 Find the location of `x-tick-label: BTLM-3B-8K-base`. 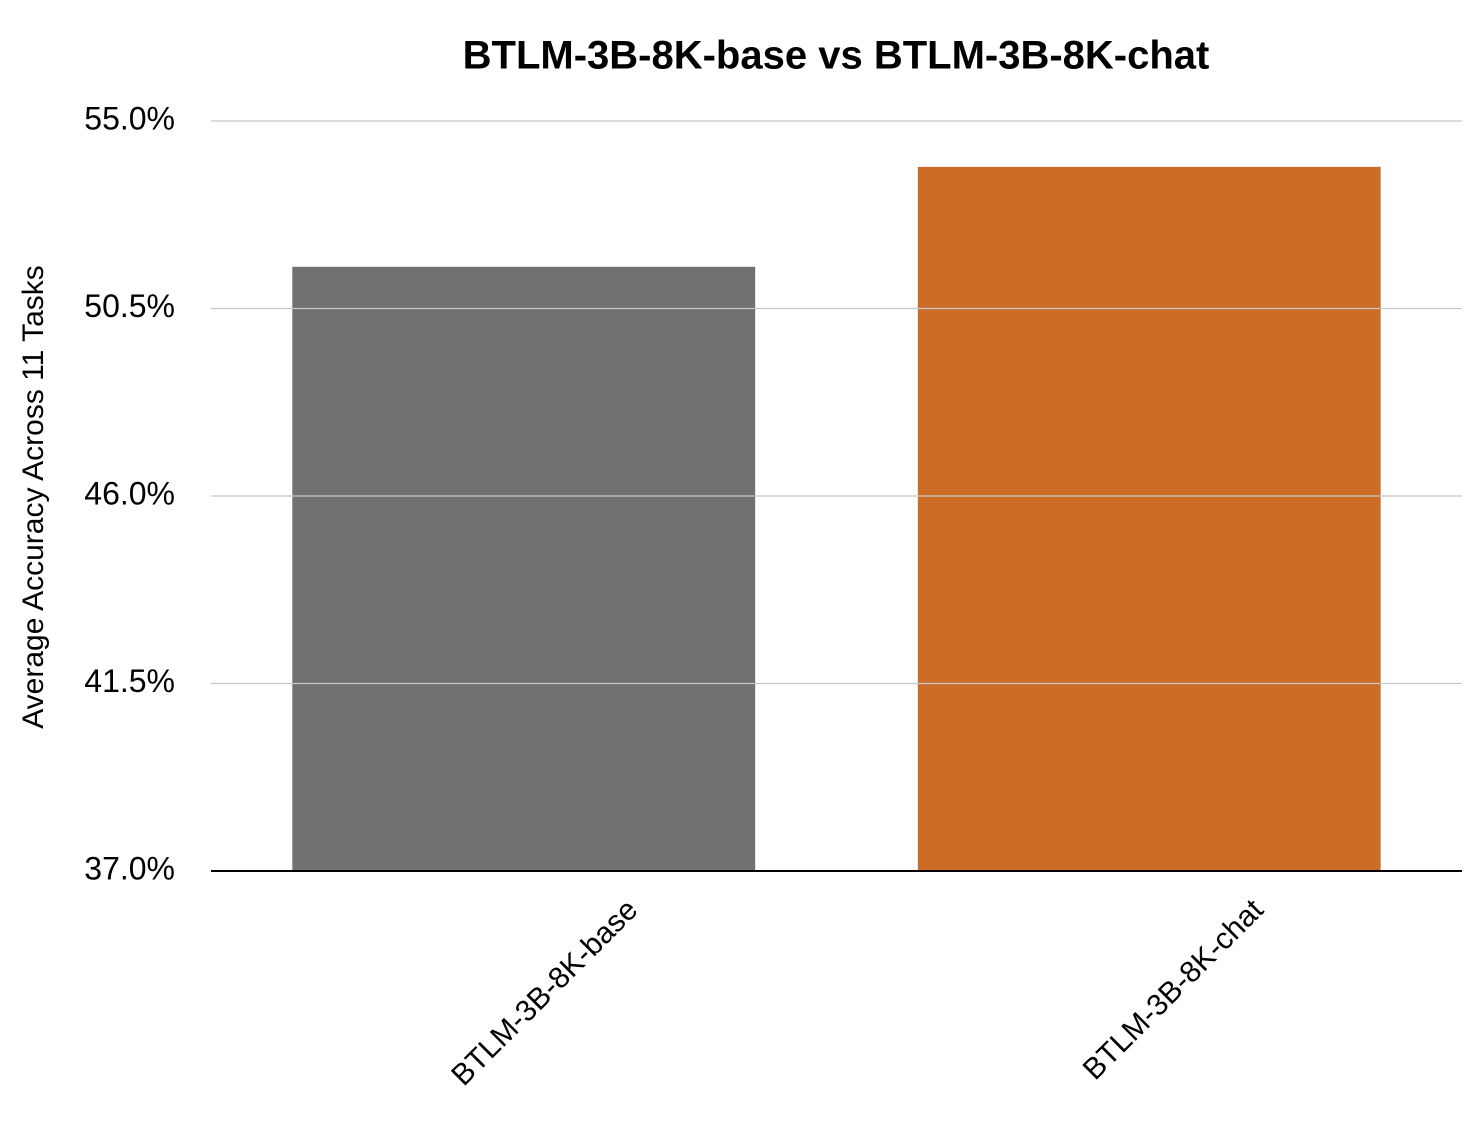

x-tick-label: BTLM-3B-8K-base is located at coordinates (544, 992).